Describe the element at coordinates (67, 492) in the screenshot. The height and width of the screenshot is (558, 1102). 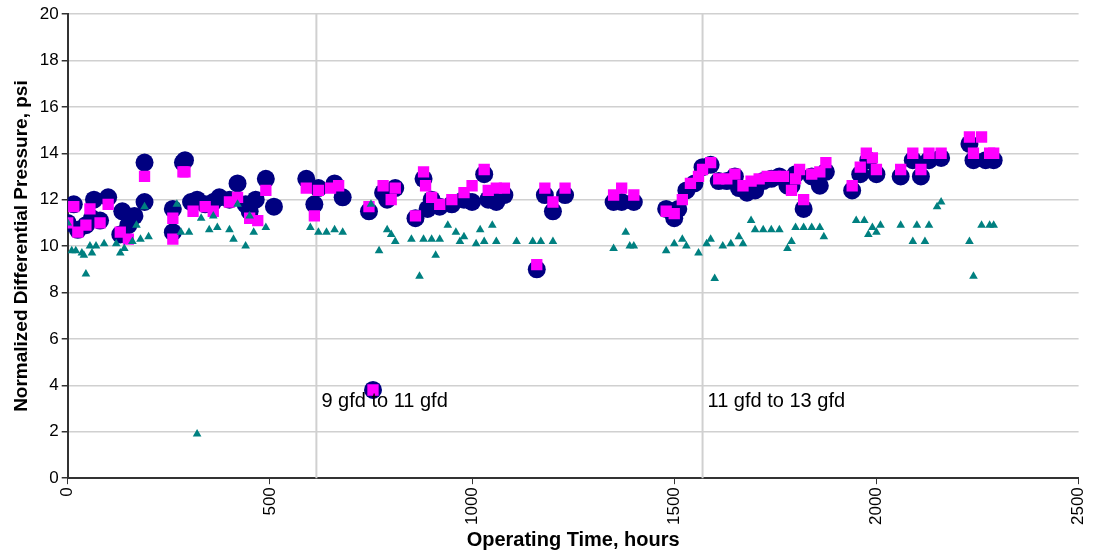
I see `x-tick-label: 0` at that location.